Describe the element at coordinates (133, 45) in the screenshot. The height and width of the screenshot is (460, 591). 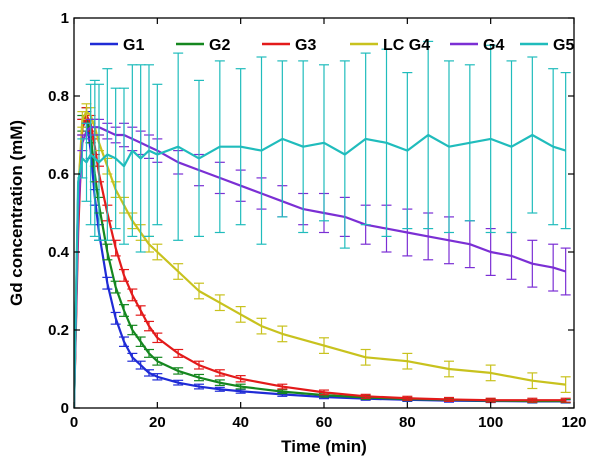
I see `legend-label: G1` at that location.